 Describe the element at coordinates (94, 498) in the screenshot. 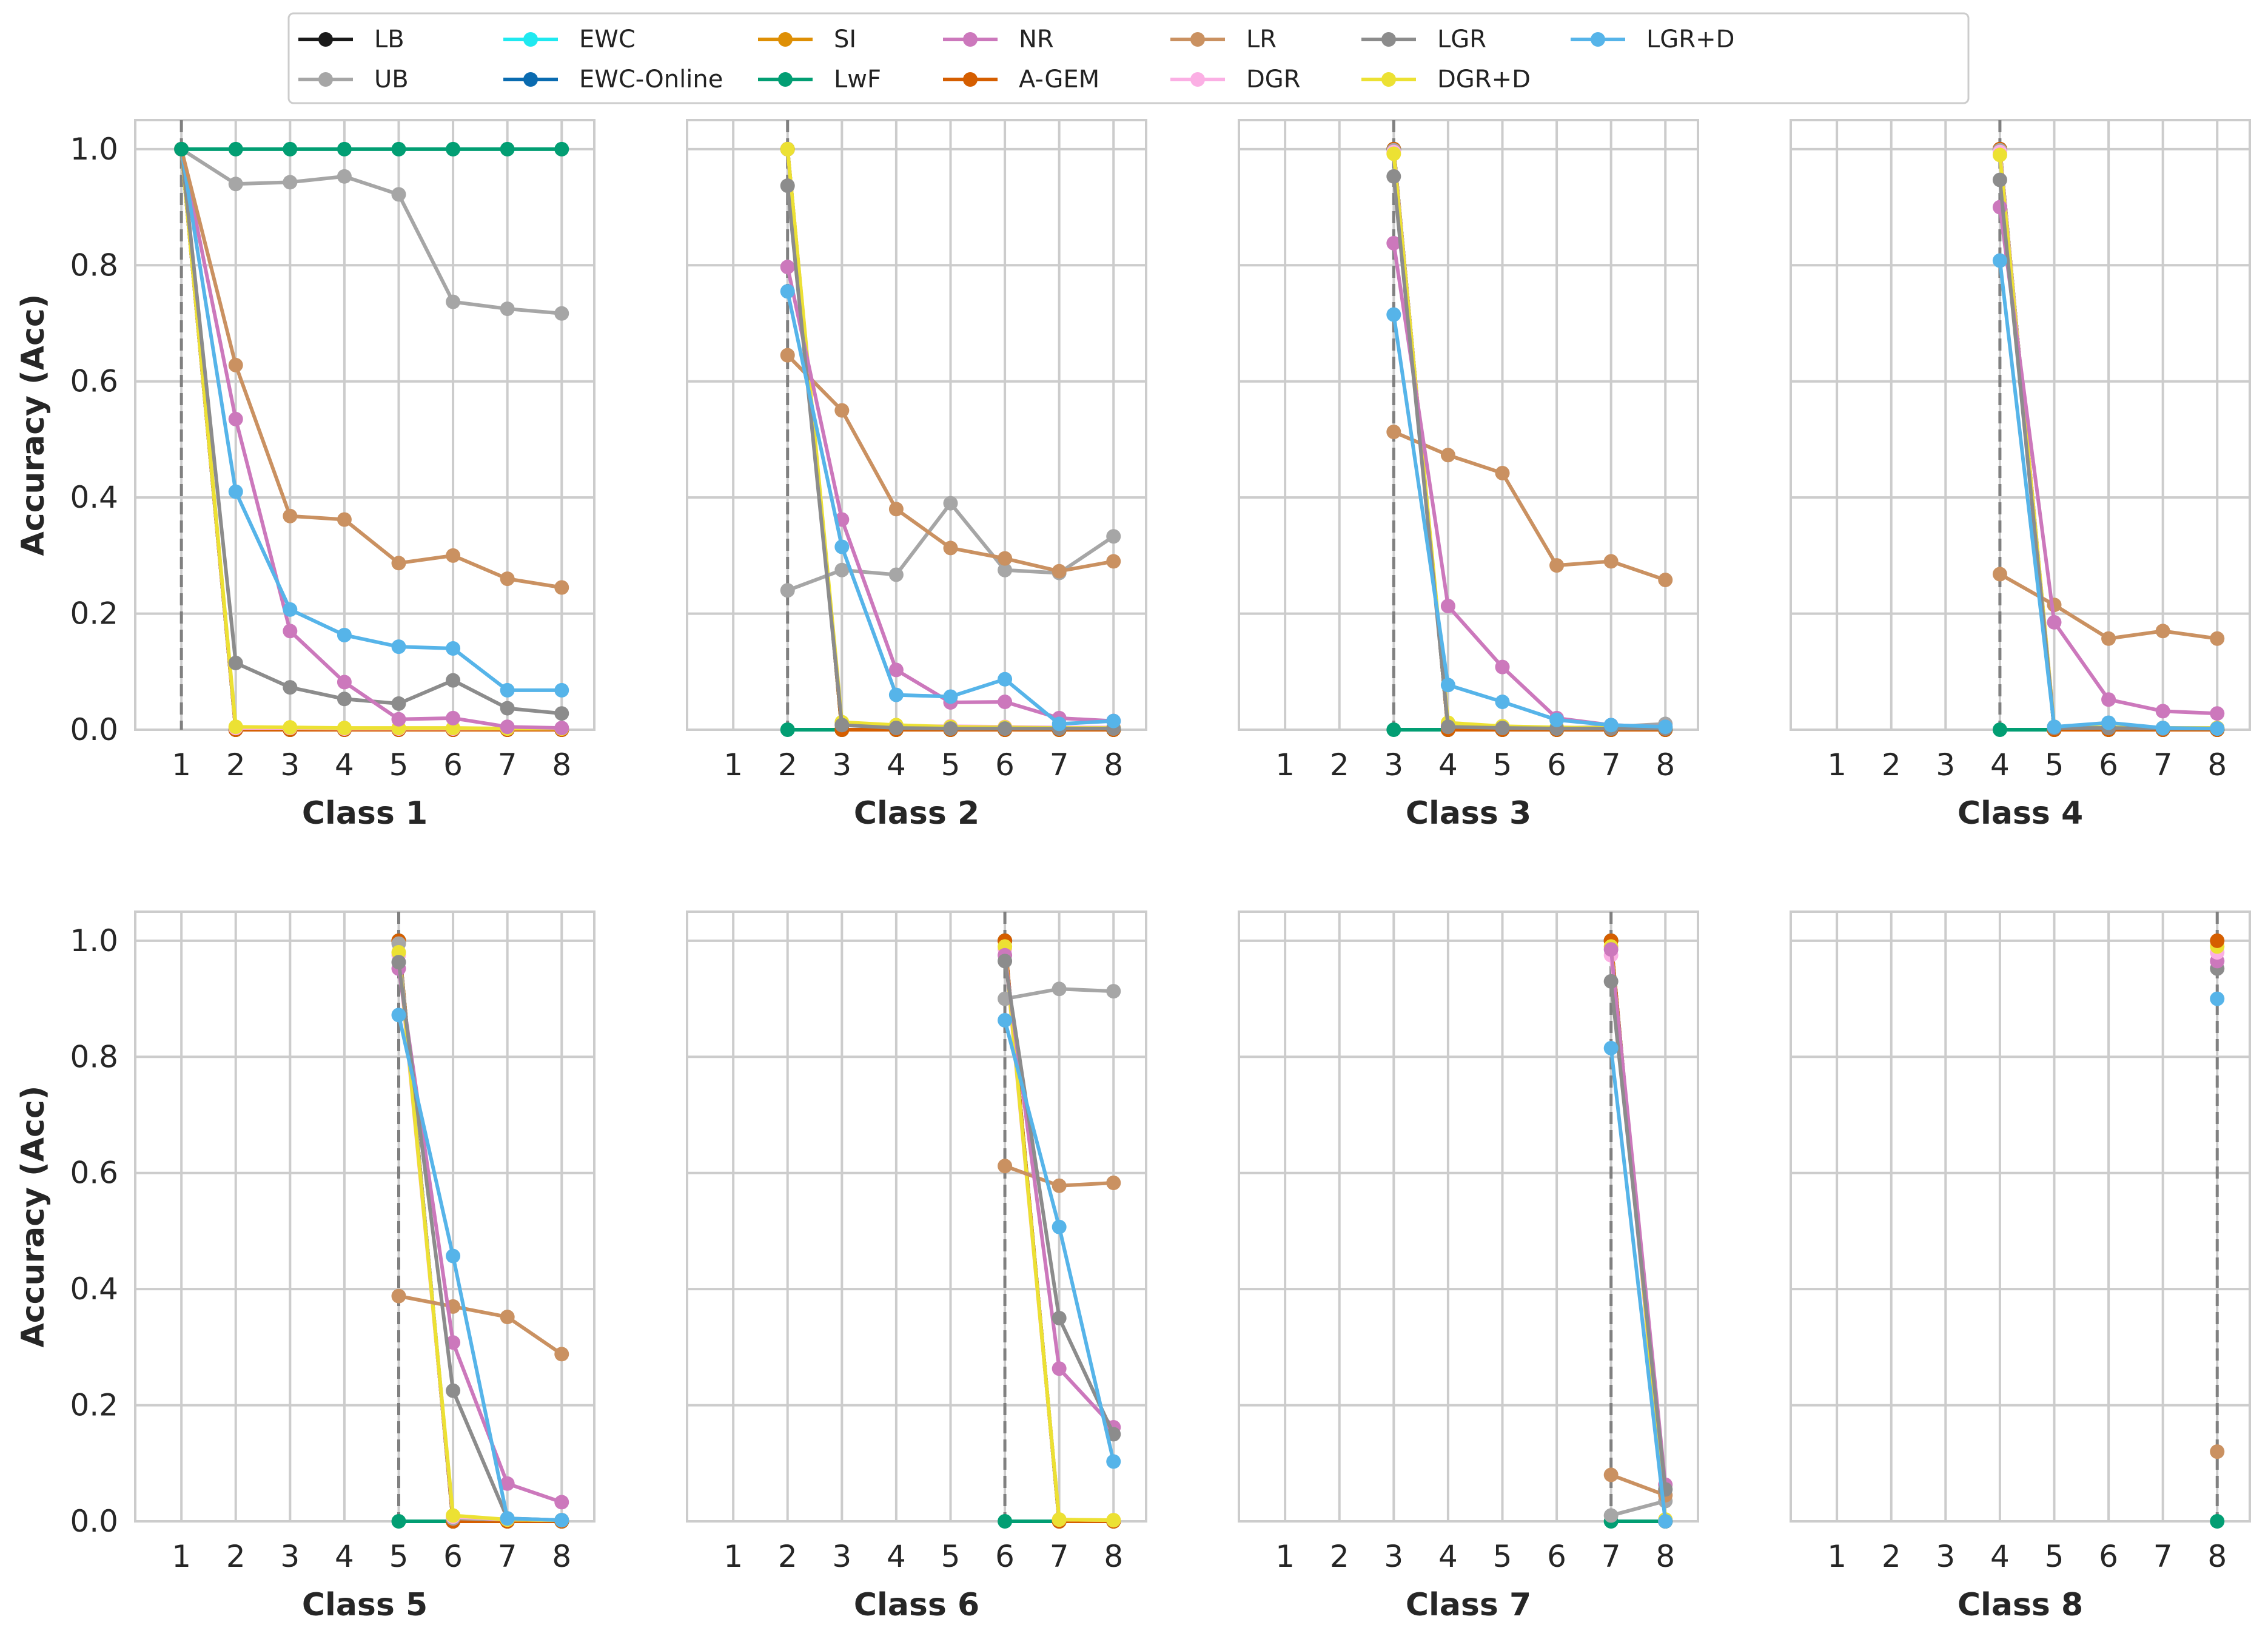

I see `y-tick-label: 0.4` at that location.